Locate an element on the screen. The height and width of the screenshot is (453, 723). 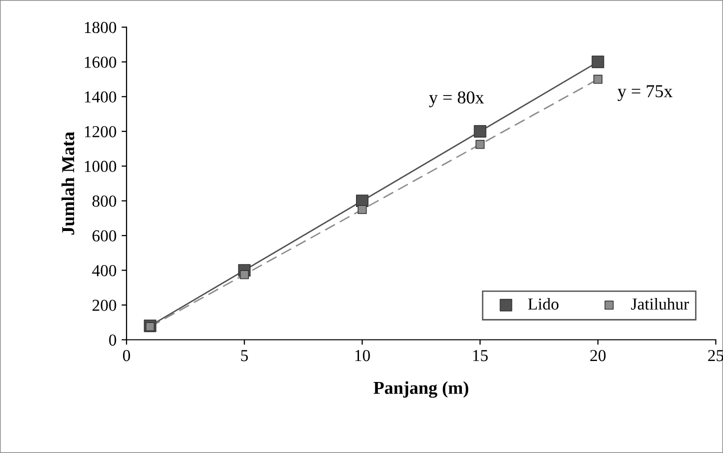
x-axis-title: Panjang (m) is located at coordinates (421, 389).